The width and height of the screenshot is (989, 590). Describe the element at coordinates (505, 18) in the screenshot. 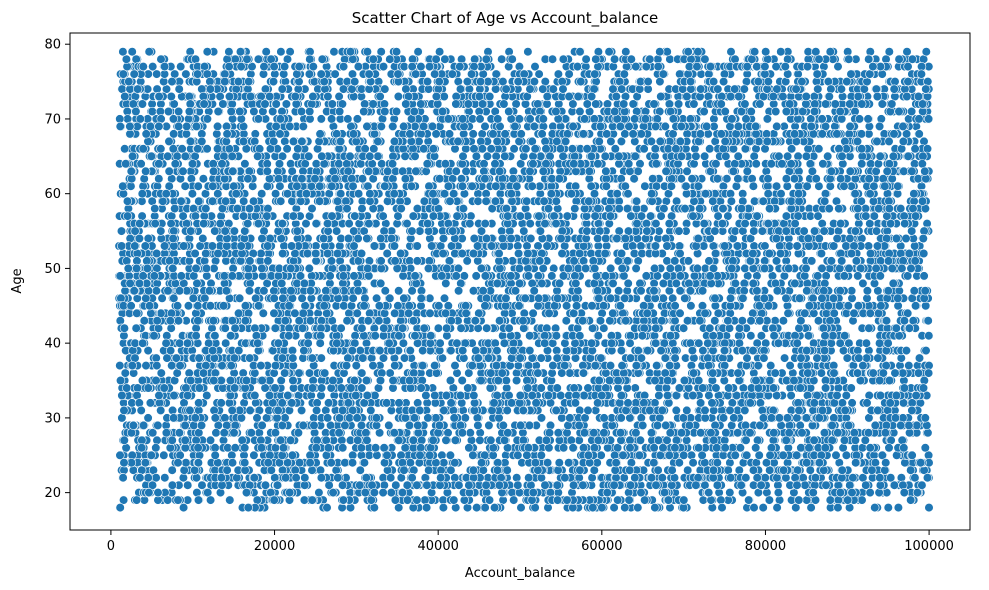

I see `chart-title: Scatter Chart of Age vs Account_balance` at that location.